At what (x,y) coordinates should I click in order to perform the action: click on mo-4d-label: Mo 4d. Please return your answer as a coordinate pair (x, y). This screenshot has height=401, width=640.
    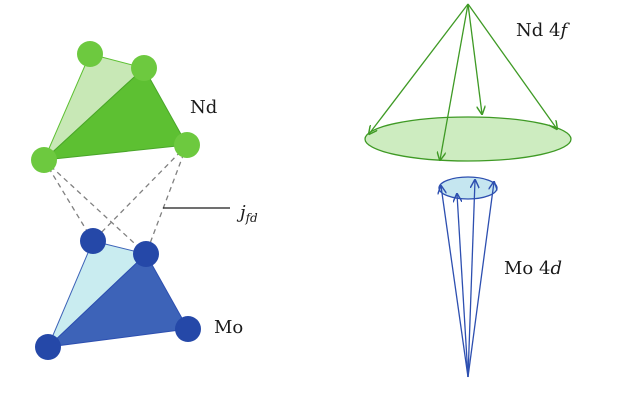
    Looking at the image, I should click on (533, 268).